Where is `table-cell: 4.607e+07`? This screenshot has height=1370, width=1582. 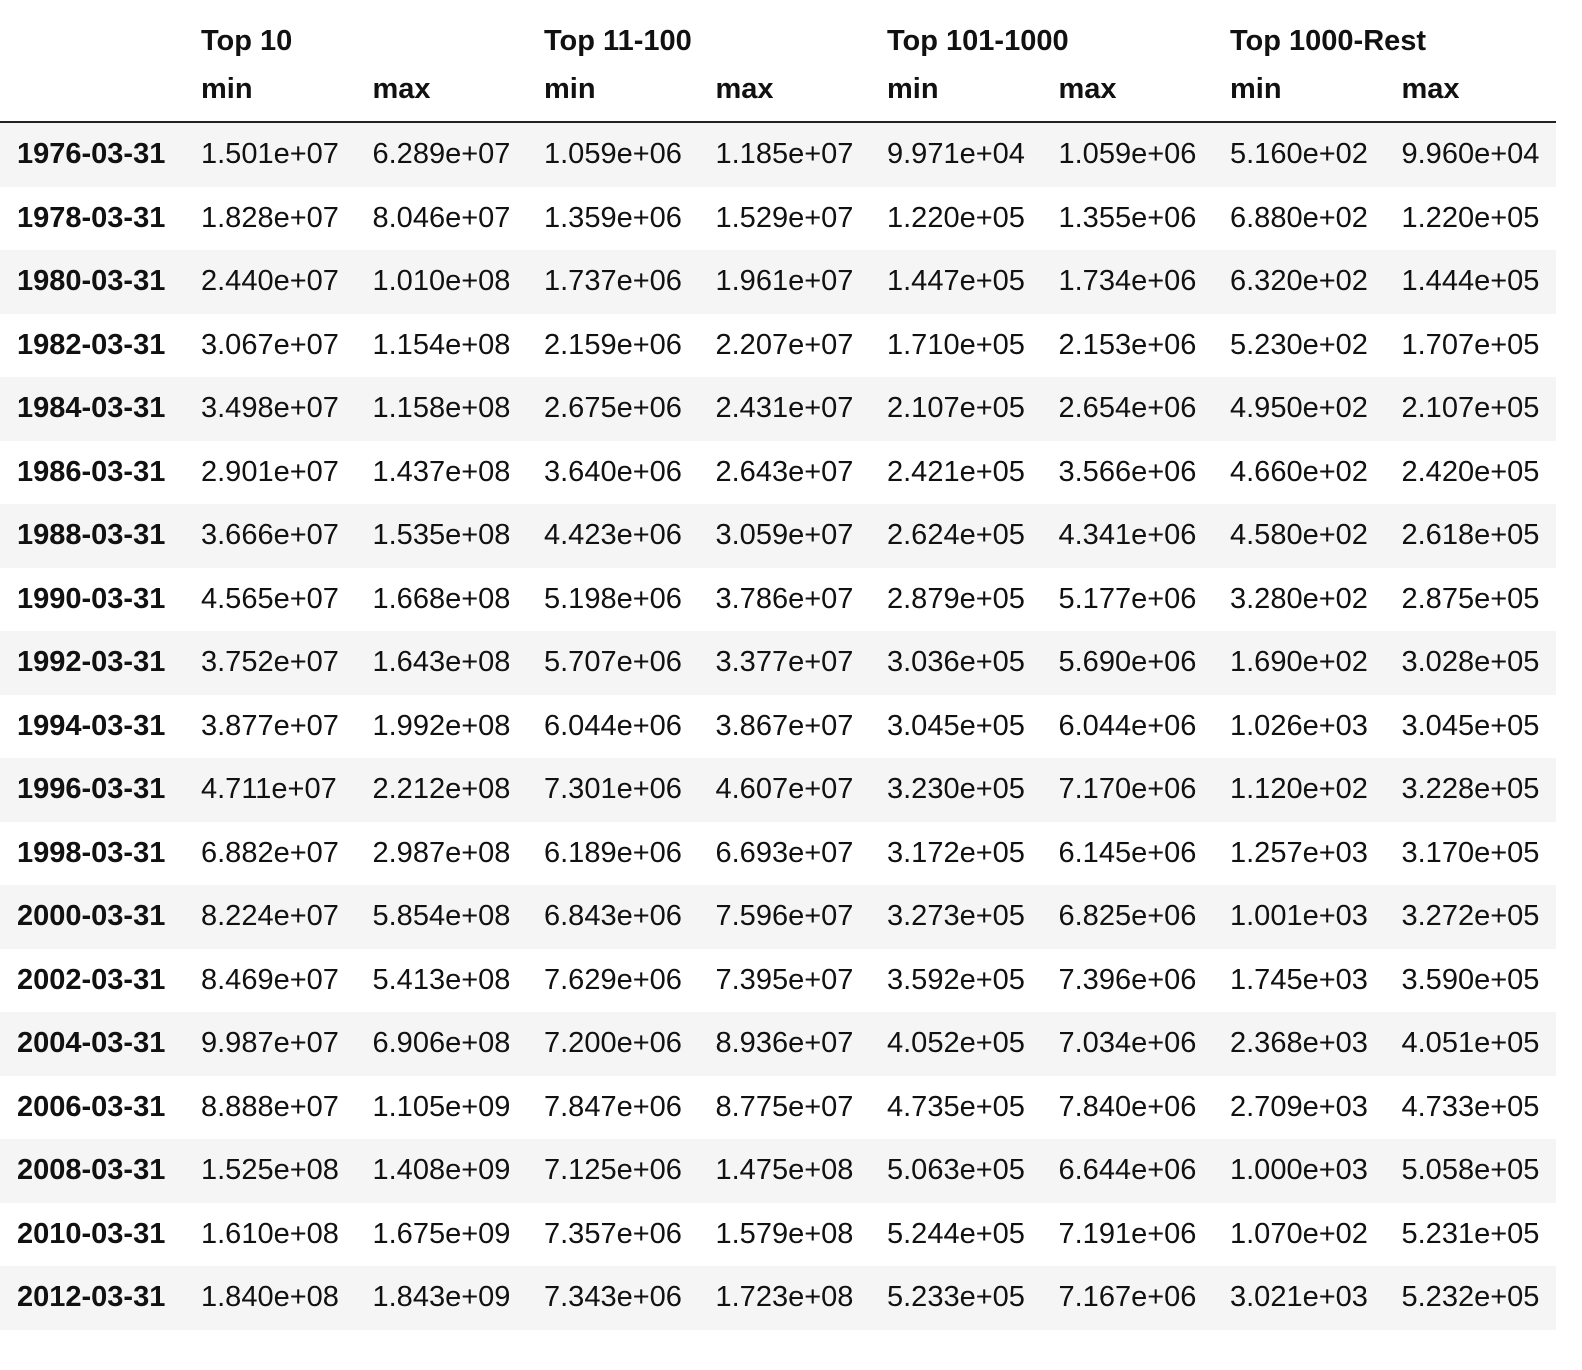
table-cell: 4.607e+07 is located at coordinates (784, 789).